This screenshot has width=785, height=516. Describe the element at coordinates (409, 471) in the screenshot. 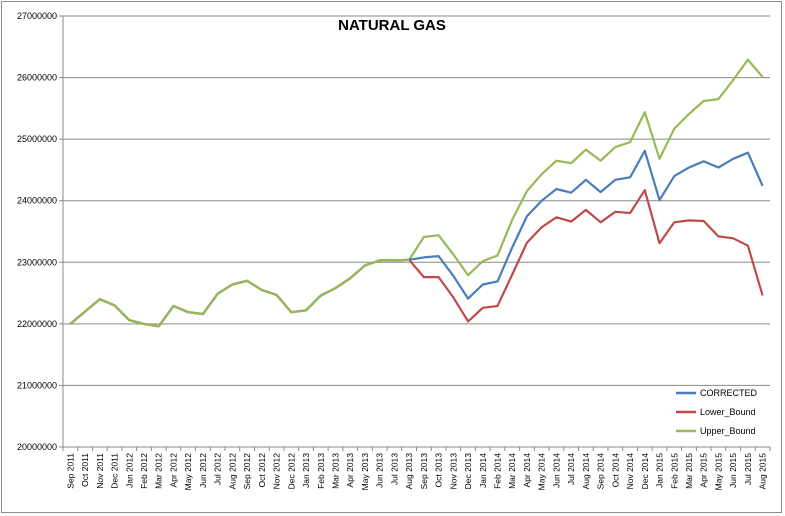

I see `x-tick-label: Aug 2013` at that location.